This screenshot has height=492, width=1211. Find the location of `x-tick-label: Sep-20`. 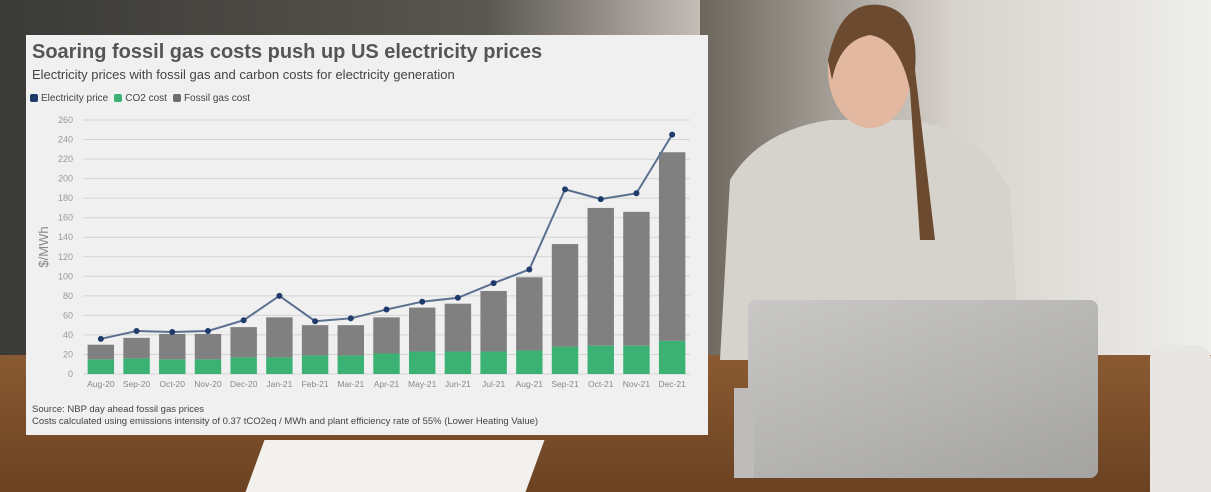

x-tick-label: Sep-20 is located at coordinates (137, 384).